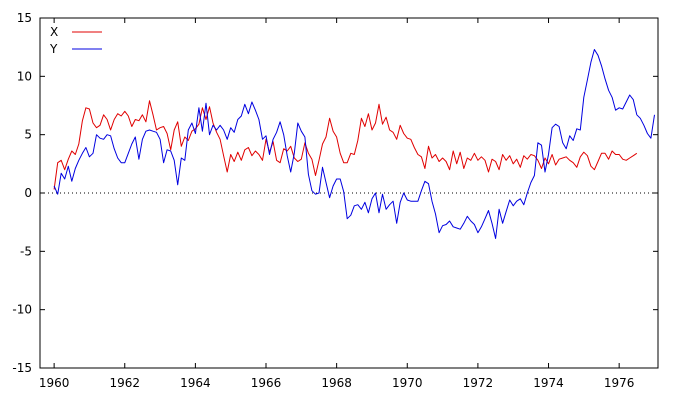  I want to click on x-tick-label: 1976, so click(619, 383).